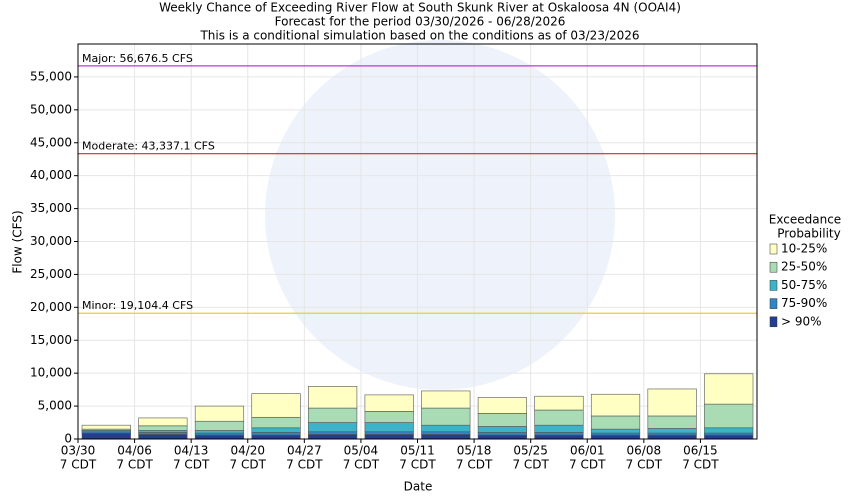 The image size is (850, 500). Describe the element at coordinates (51, 175) in the screenshot. I see `y-tick-label: 40,000` at that location.